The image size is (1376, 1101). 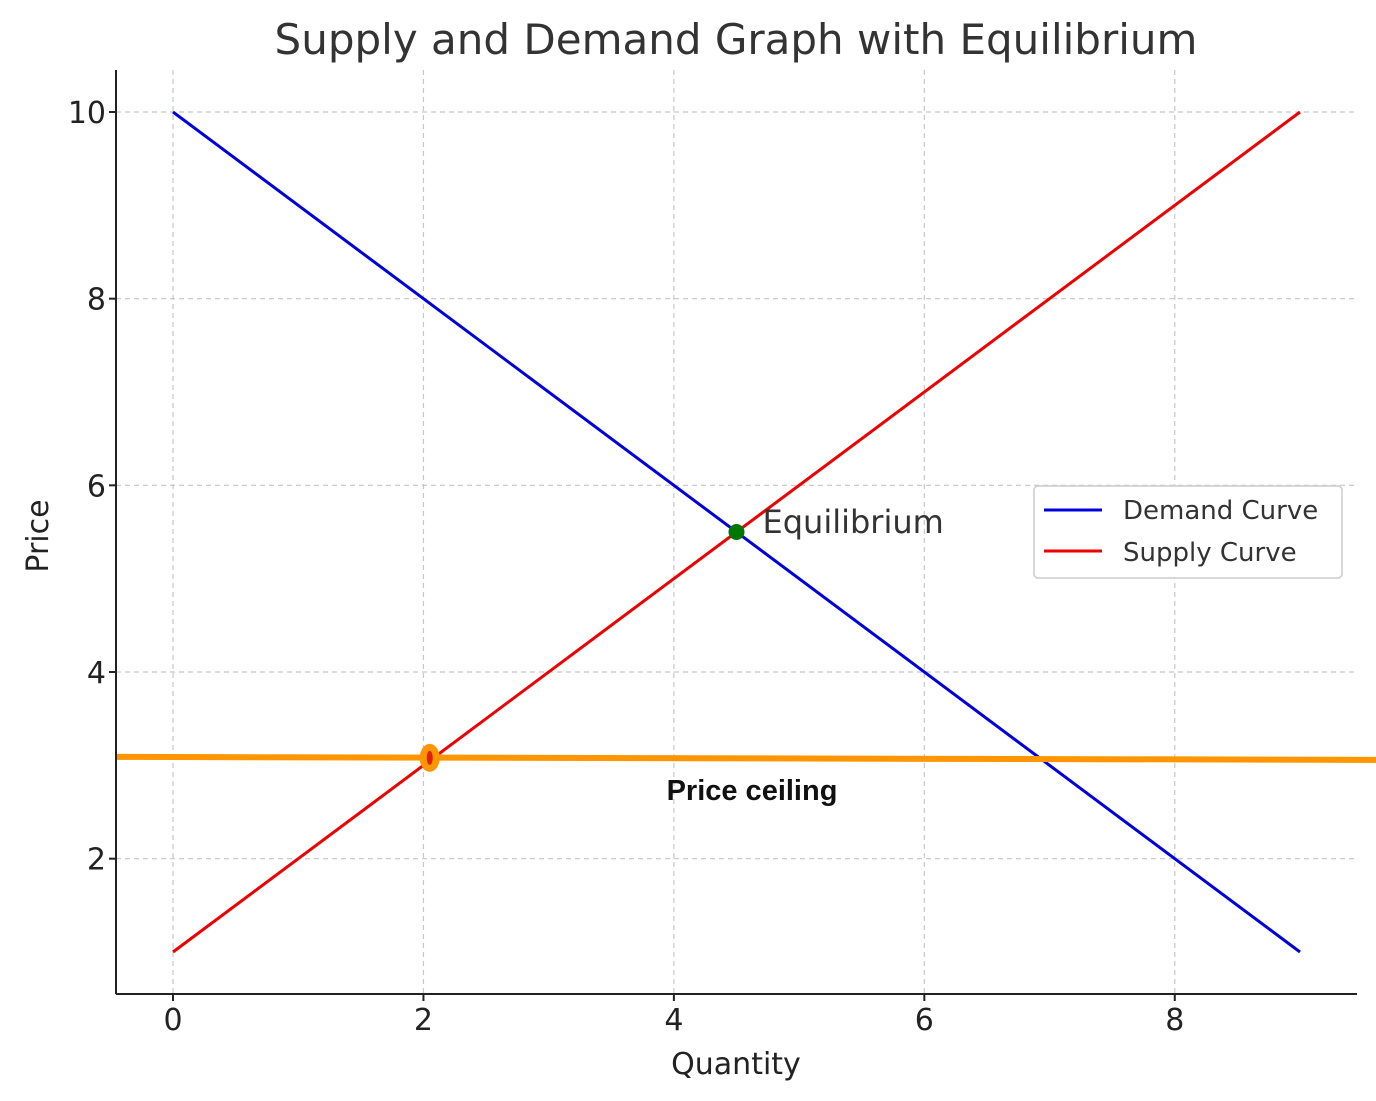 I want to click on y-tick-label: 2, so click(x=96, y=860).